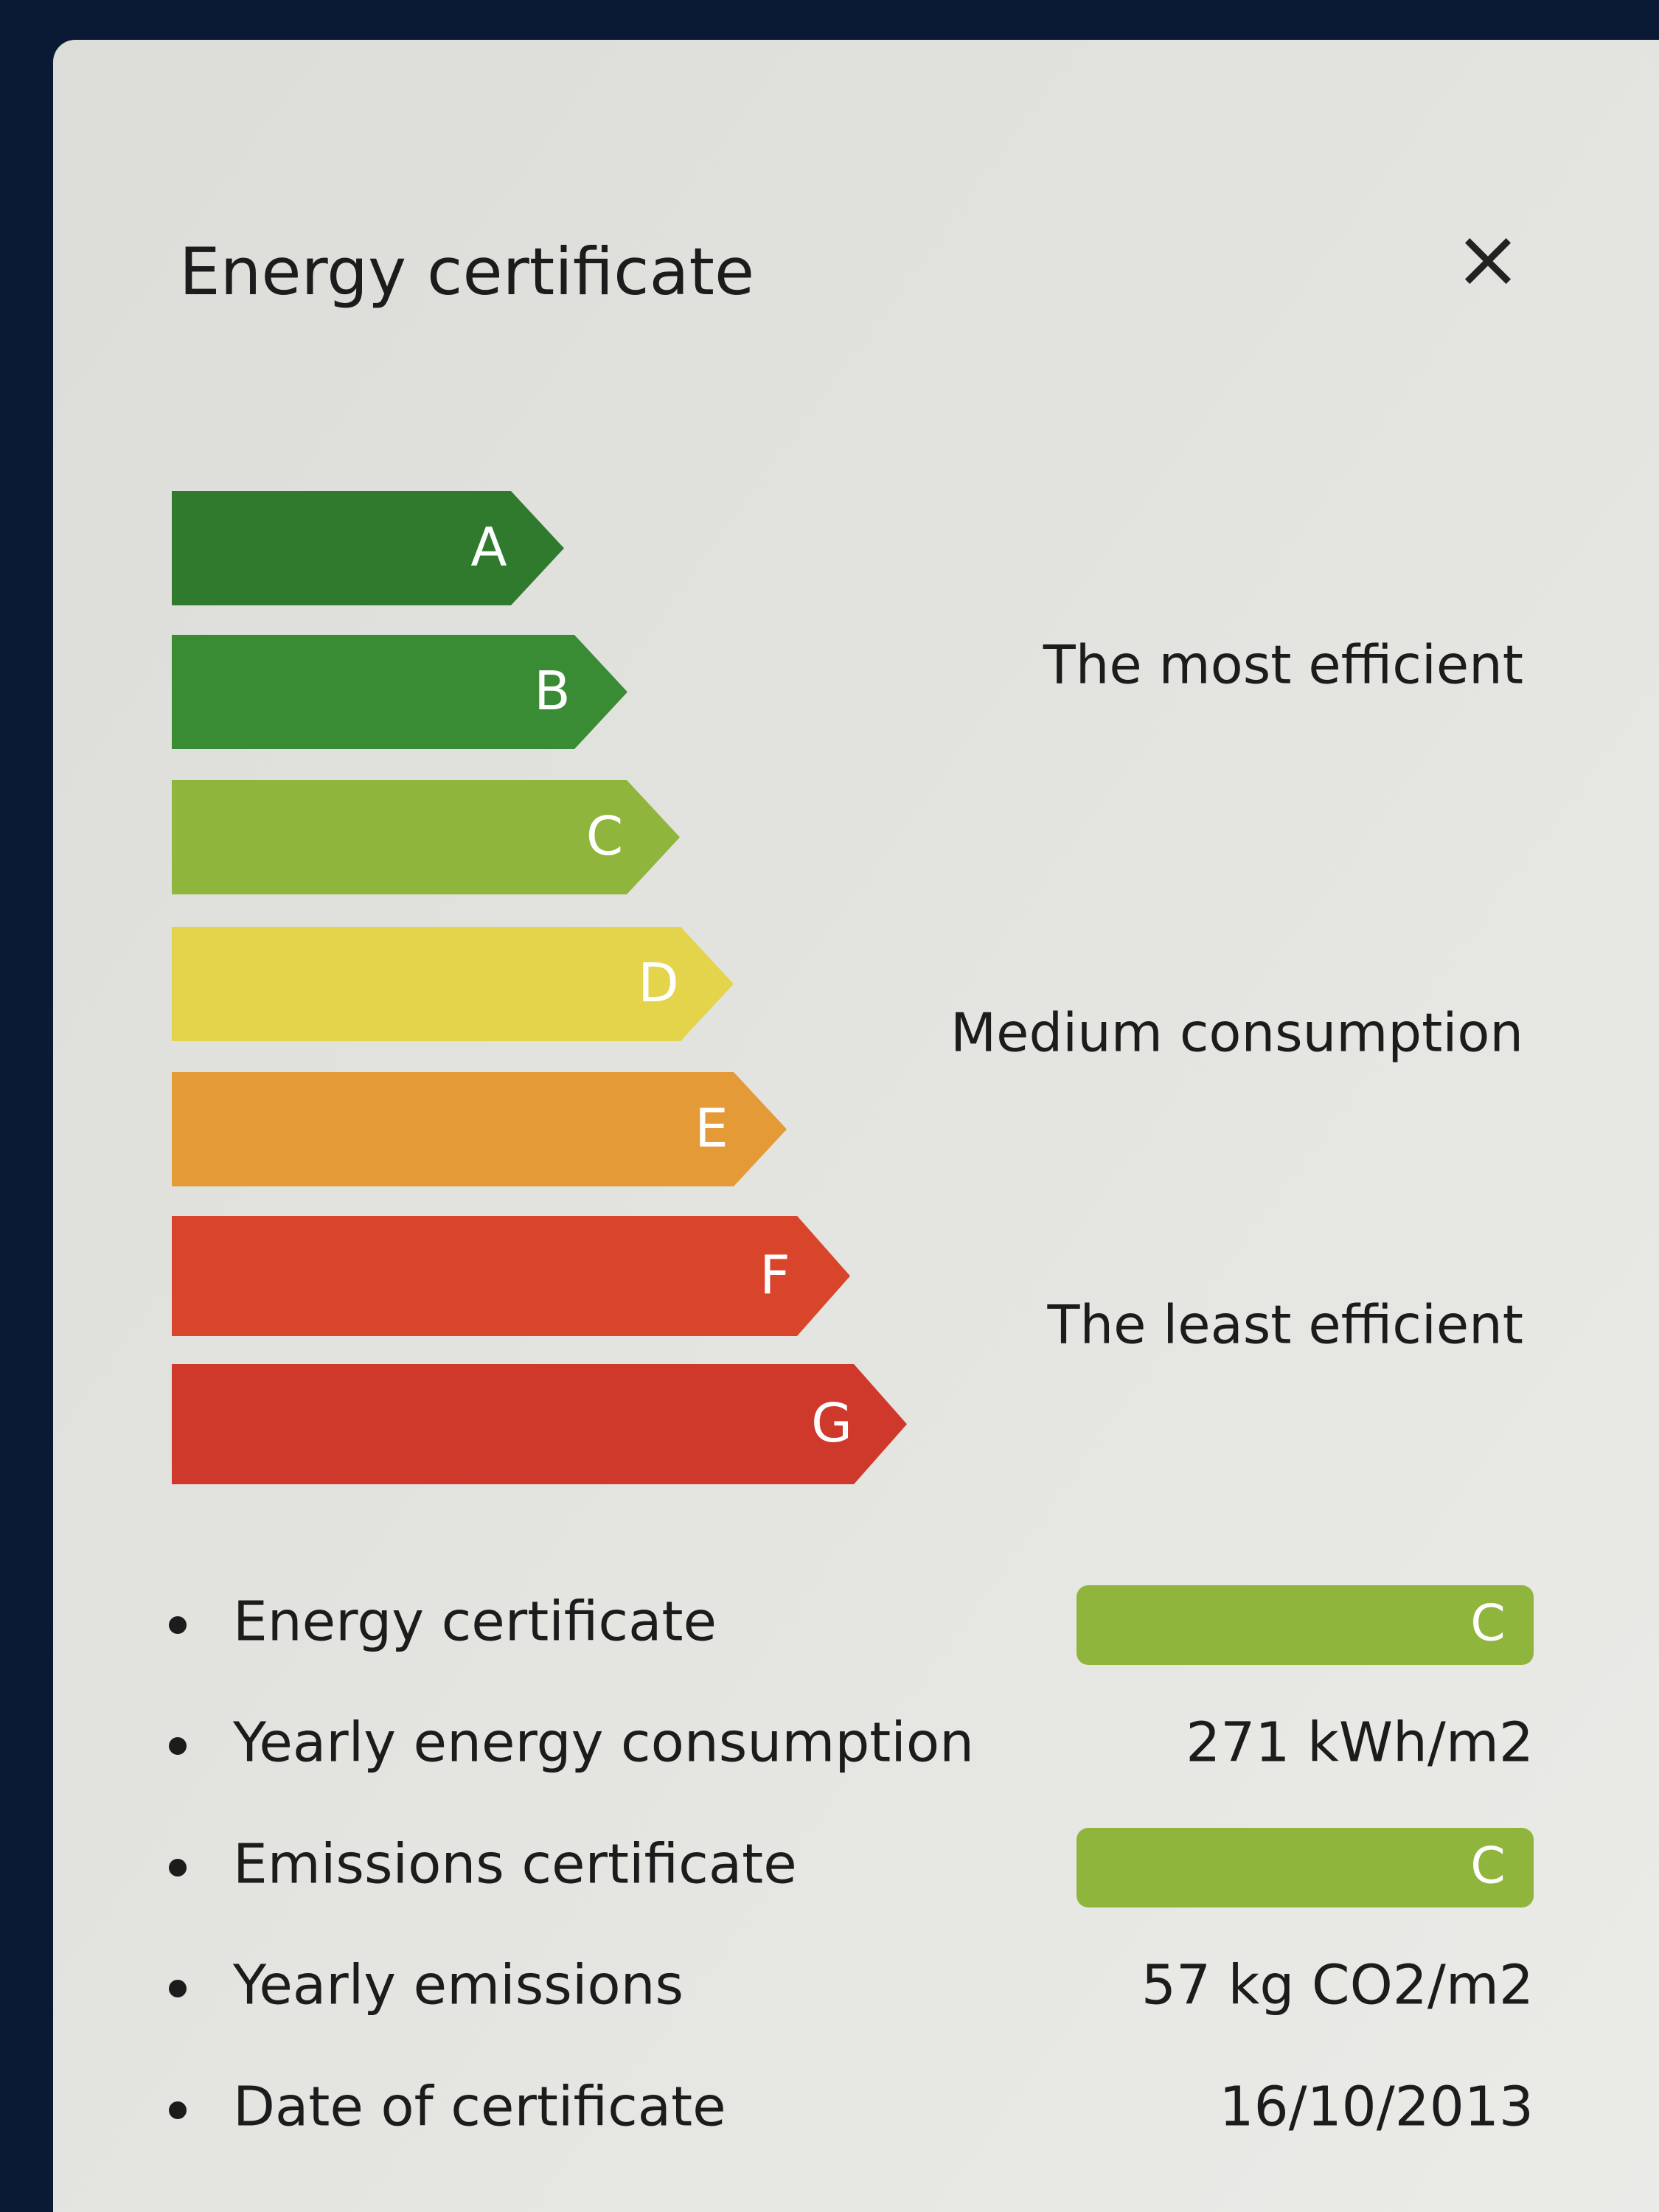 This screenshot has height=2212, width=1659. What do you see at coordinates (1360, 1743) in the screenshot?
I see `detail-value: 271 kWh/m2` at bounding box center [1360, 1743].